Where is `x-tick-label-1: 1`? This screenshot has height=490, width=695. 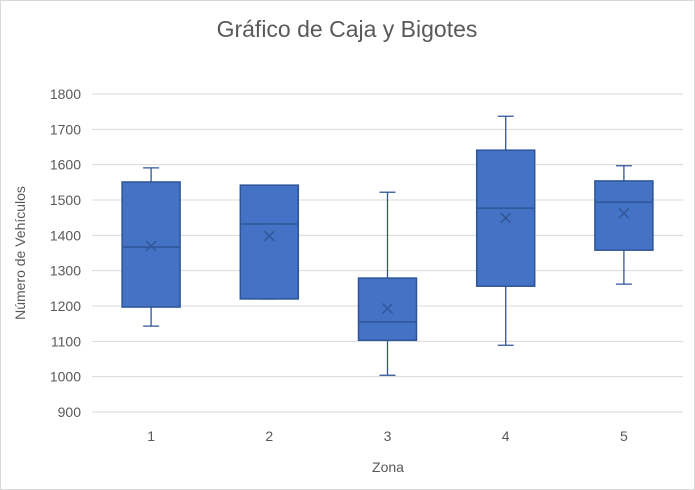 x-tick-label-1: 1 is located at coordinates (151, 436).